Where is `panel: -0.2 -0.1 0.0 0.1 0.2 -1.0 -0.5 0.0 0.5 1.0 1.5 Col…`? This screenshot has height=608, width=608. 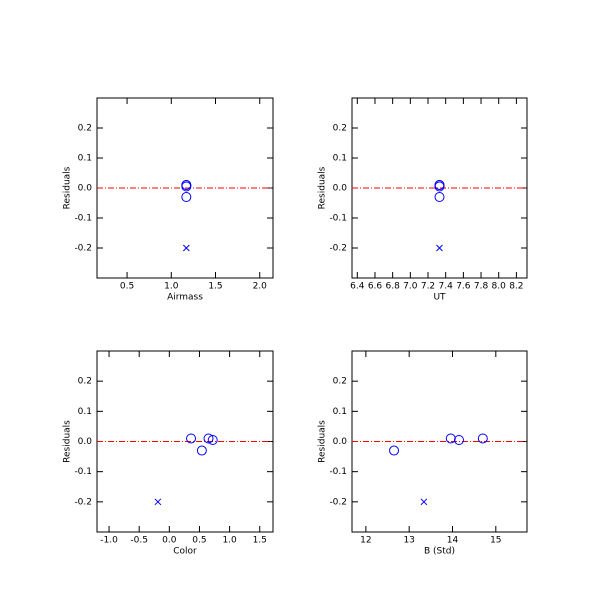
panel: -0.2 -0.1 0.0 0.1 0.2 -1.0 -0.5 0.0 0.5 1.0 1.5 Col… is located at coordinates (168, 453).